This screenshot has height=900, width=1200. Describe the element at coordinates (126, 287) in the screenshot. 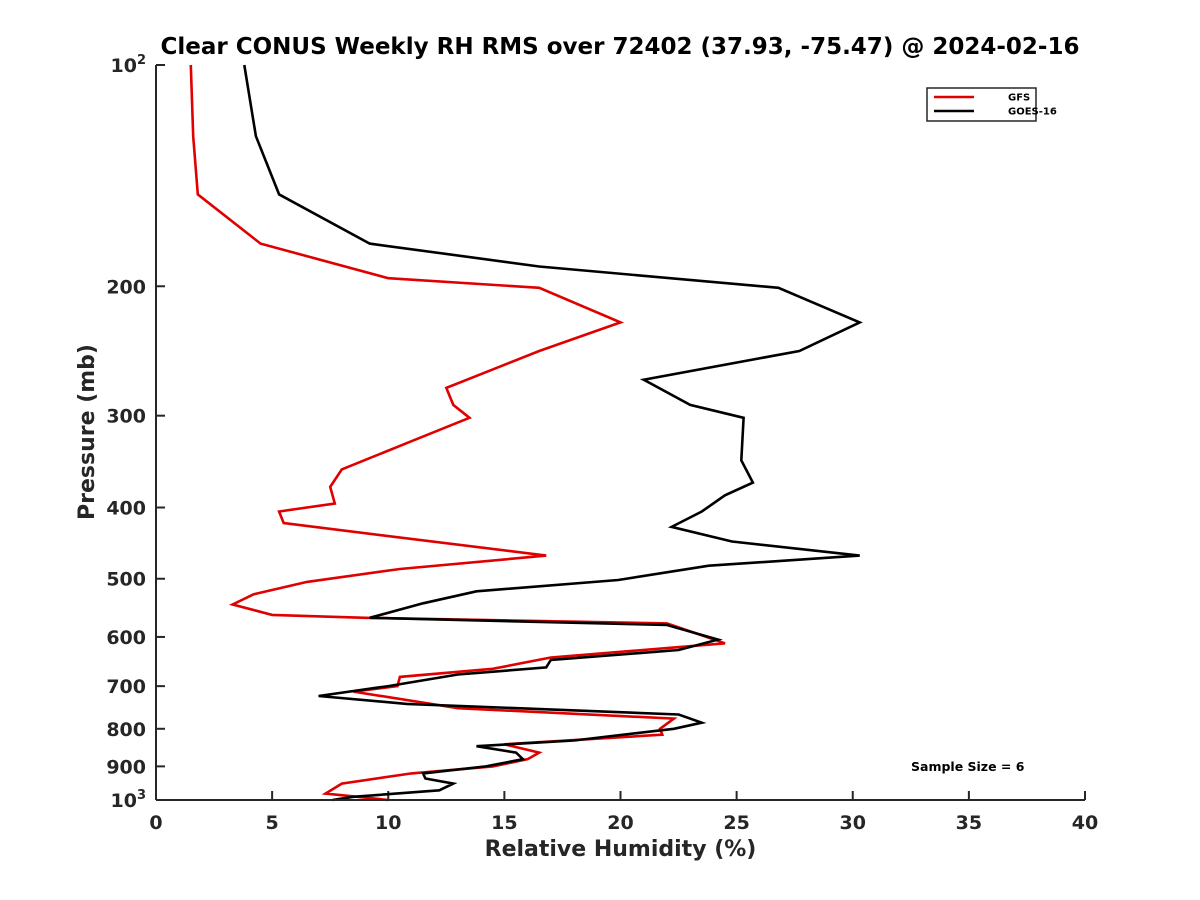

I see `y-tick-label: 200` at that location.